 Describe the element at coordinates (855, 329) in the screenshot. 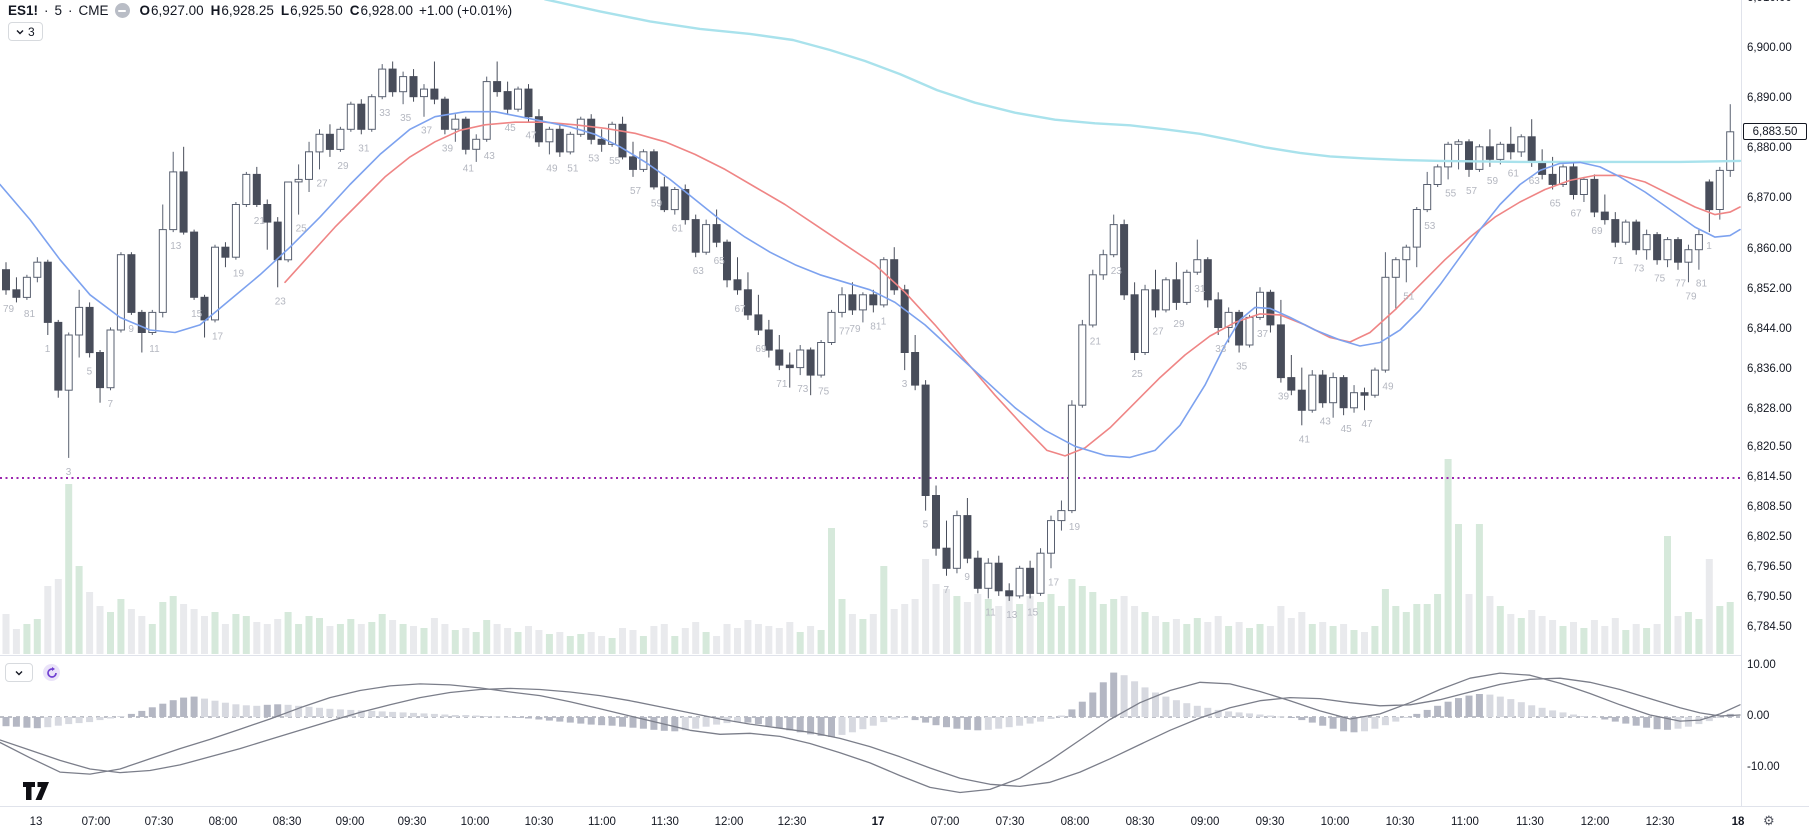

I see `bar-count-label: 79` at that location.